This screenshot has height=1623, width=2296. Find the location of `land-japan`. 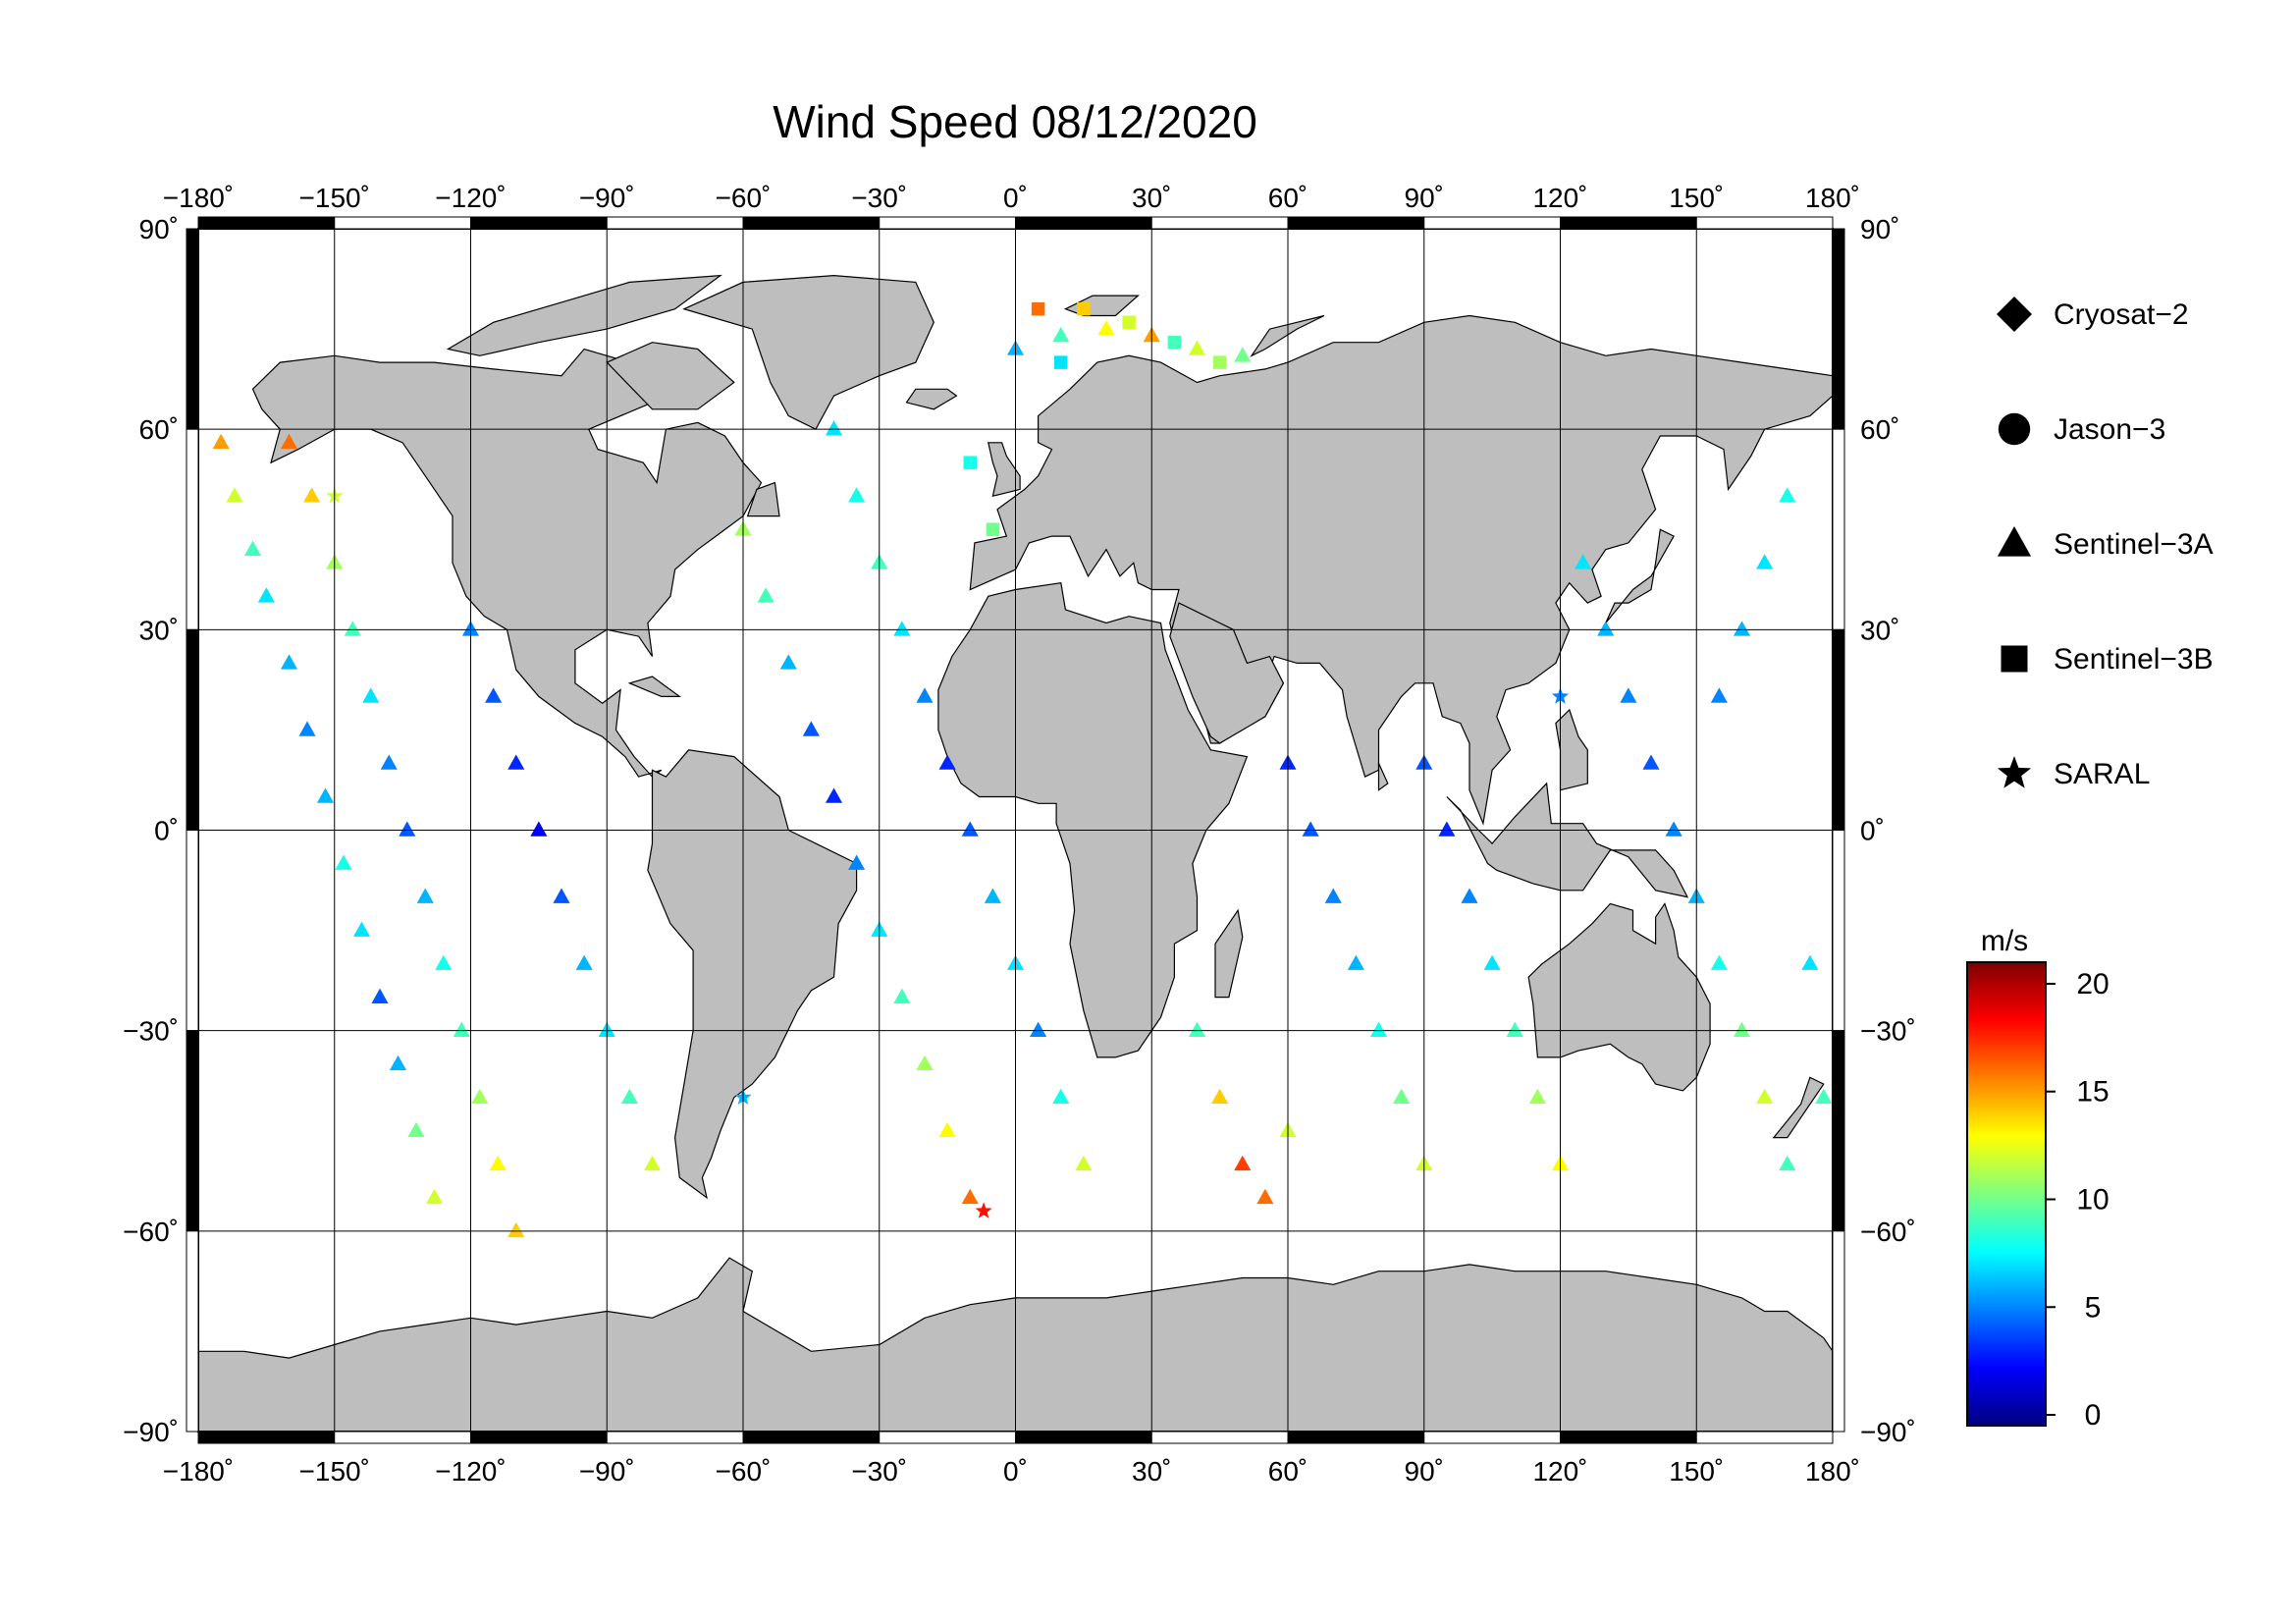

land-japan is located at coordinates (1640, 576).